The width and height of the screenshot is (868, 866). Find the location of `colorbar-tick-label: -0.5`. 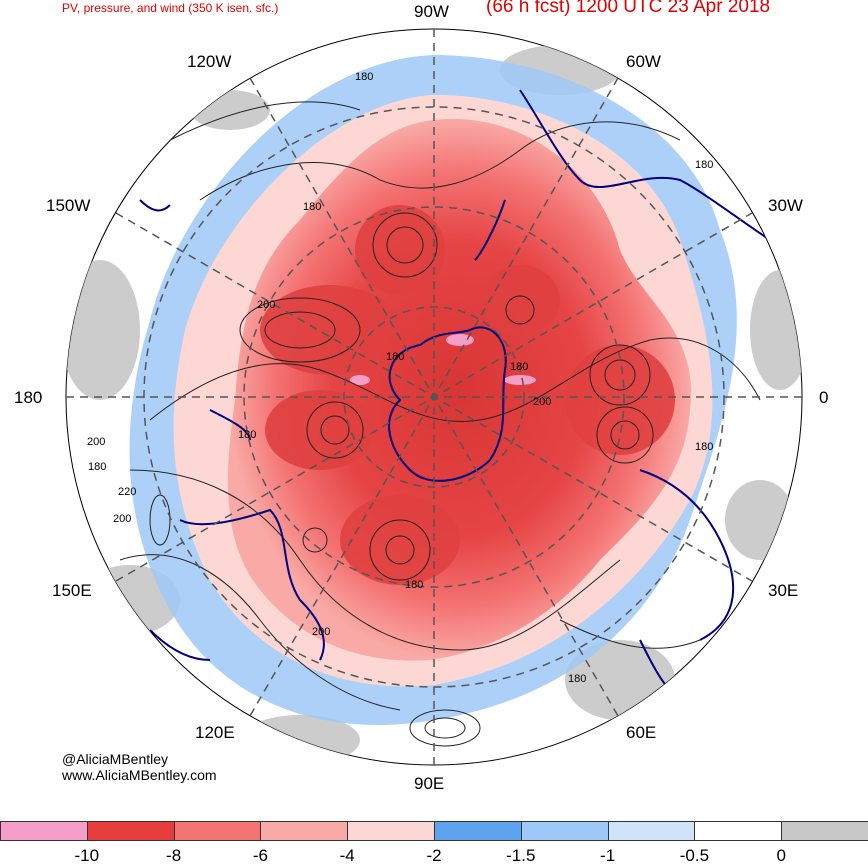

colorbar-tick-label: -0.5 is located at coordinates (694, 855).